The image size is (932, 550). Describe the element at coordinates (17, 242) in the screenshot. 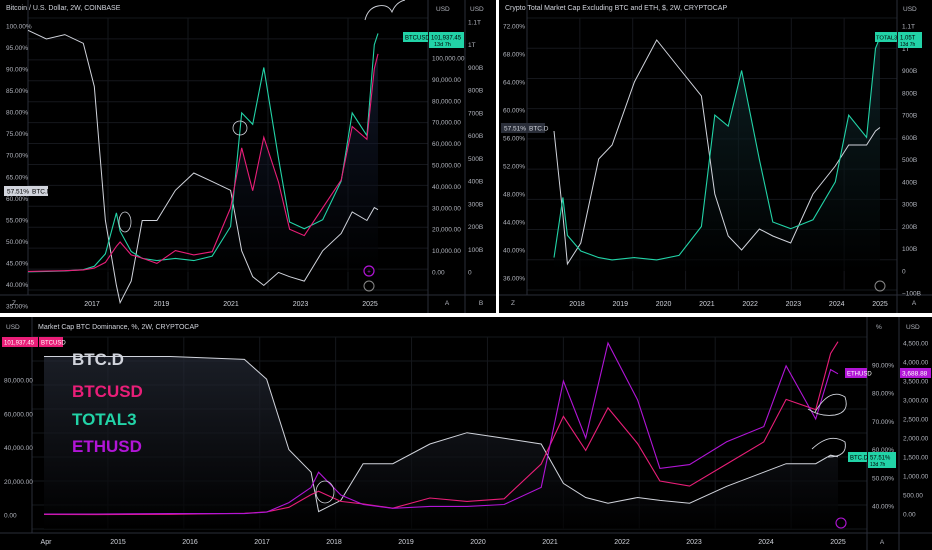

I see `pct-tick-label: 50.00%` at that location.